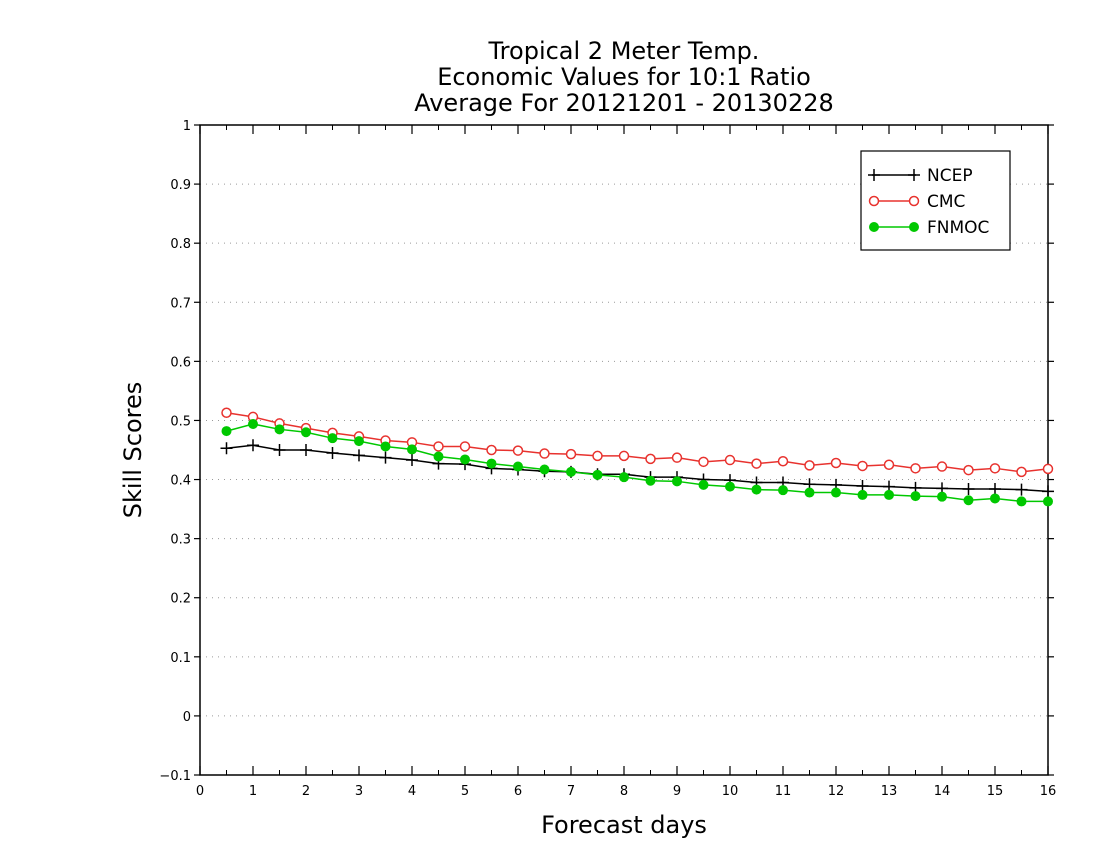 The height and width of the screenshot is (850, 1100). What do you see at coordinates (730, 791) in the screenshot?
I see `x-tick-label: 10` at bounding box center [730, 791].